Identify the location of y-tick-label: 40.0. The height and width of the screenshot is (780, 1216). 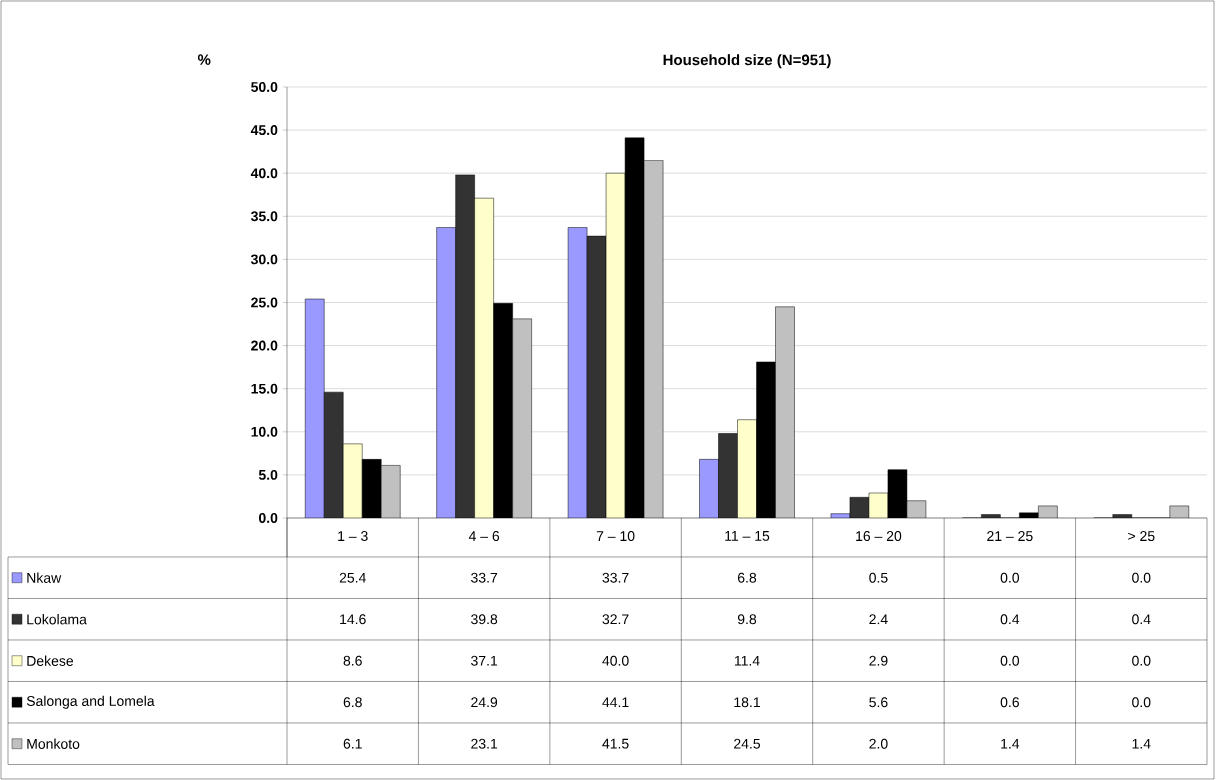
(264, 173).